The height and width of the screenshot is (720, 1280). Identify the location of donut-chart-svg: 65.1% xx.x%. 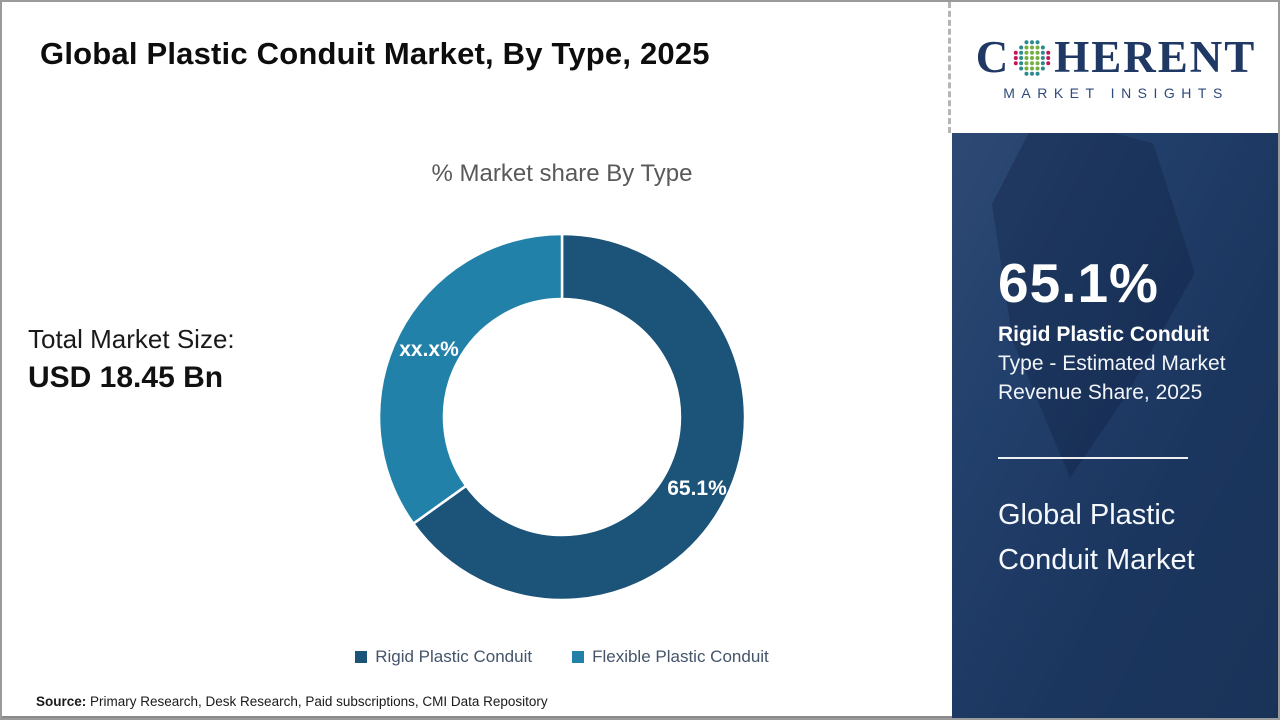
(562, 417).